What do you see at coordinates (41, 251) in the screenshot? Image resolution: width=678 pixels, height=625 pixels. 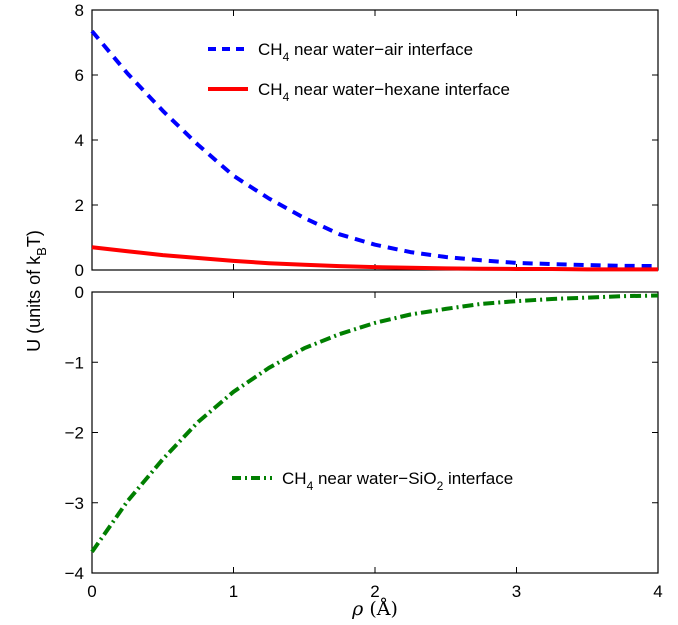 I see `y-axis-label-subscript: B` at bounding box center [41, 251].